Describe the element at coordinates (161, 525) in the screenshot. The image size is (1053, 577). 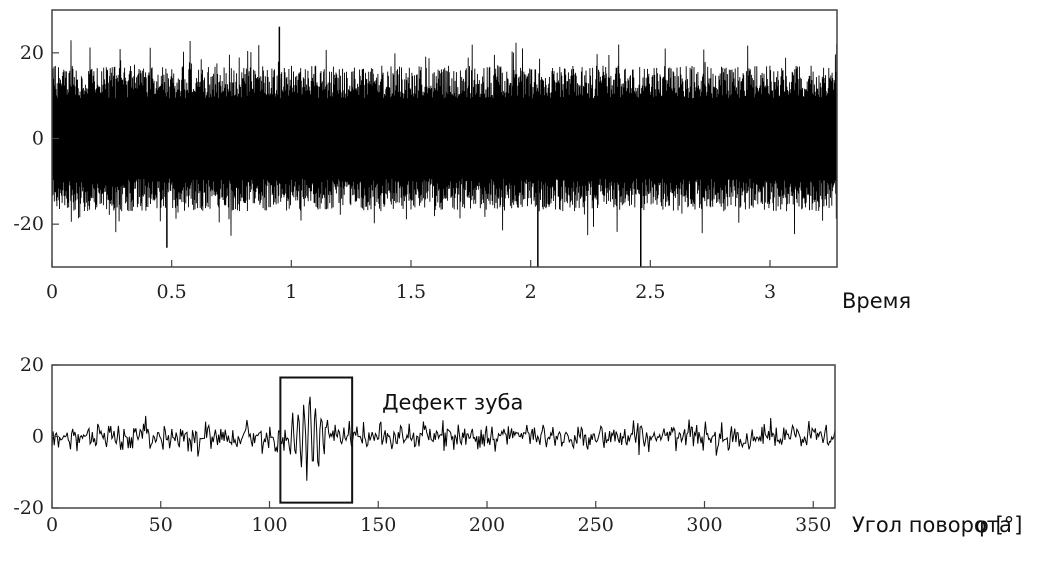
I see `angle-x-tick-label: 50` at that location.